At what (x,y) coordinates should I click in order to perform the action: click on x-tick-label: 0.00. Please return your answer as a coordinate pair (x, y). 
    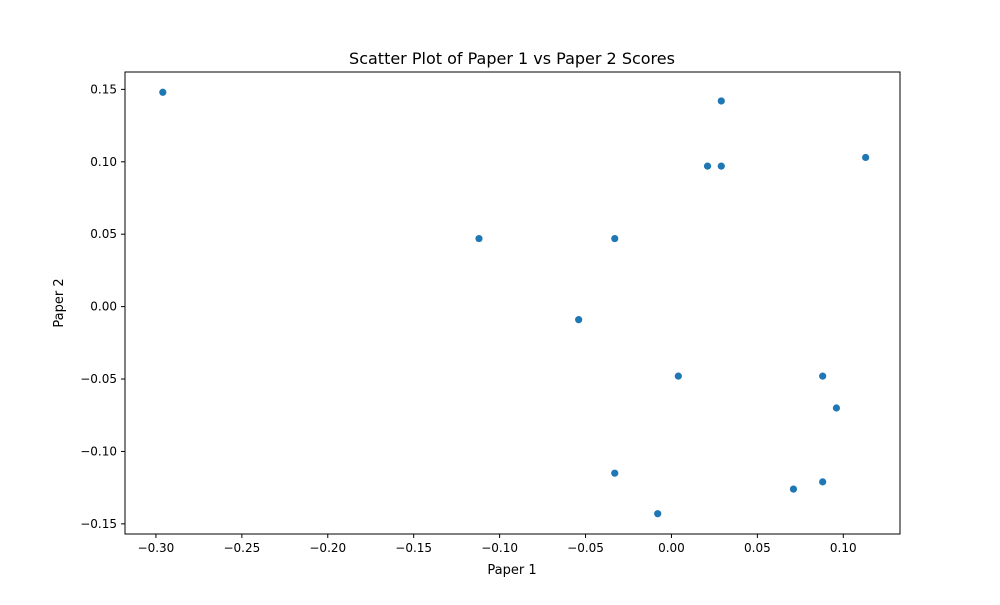
    Looking at the image, I should click on (671, 548).